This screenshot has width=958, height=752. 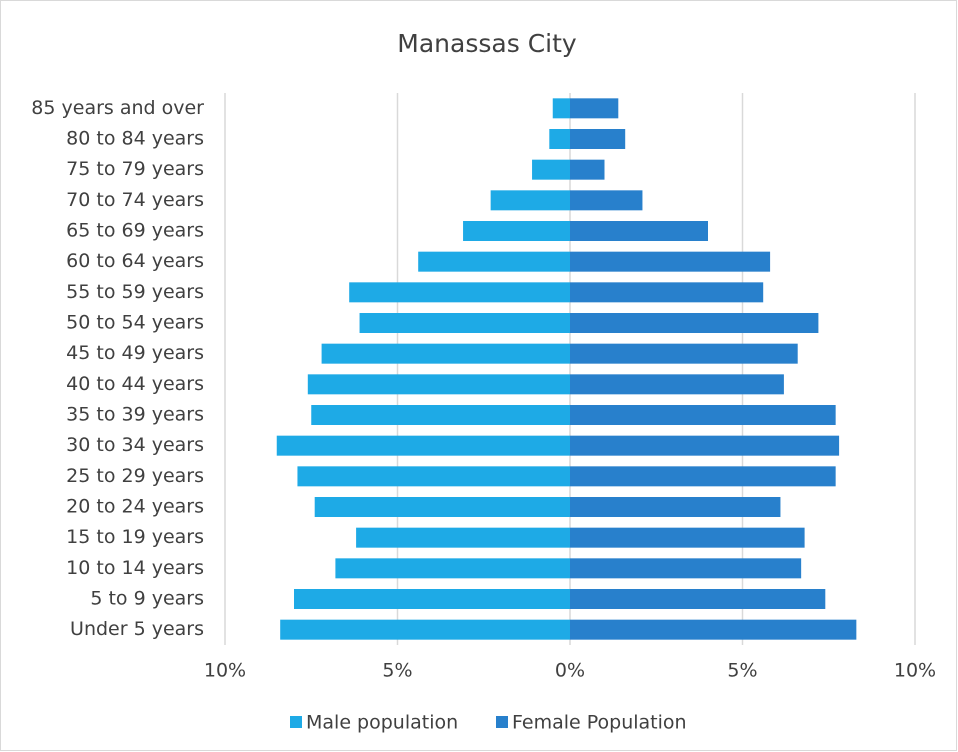 What do you see at coordinates (135, 445) in the screenshot?
I see `y-tick-label: 30 to 34 years` at bounding box center [135, 445].